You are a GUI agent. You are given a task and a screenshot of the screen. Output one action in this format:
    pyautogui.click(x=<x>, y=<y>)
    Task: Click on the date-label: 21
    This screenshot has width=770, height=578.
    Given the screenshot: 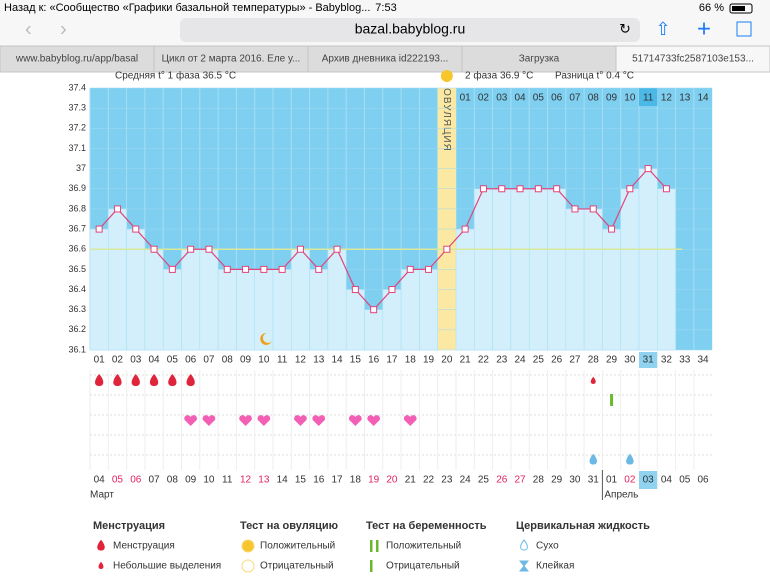 What is the action you would take?
    pyautogui.click(x=411, y=480)
    